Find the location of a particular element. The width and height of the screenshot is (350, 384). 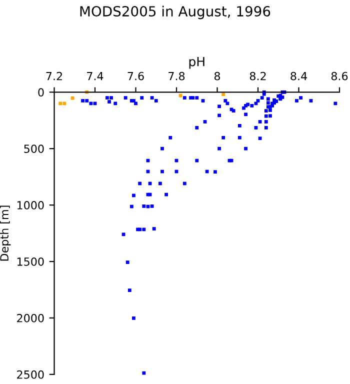

x-tick-label: 7.8 is located at coordinates (176, 76).